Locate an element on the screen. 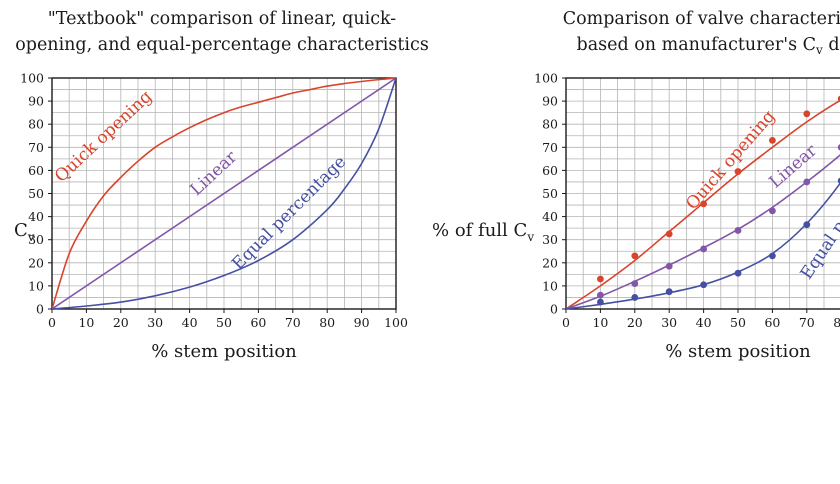 The height and width of the screenshot is (484, 840). x-tick-label: 90 is located at coordinates (362, 322).